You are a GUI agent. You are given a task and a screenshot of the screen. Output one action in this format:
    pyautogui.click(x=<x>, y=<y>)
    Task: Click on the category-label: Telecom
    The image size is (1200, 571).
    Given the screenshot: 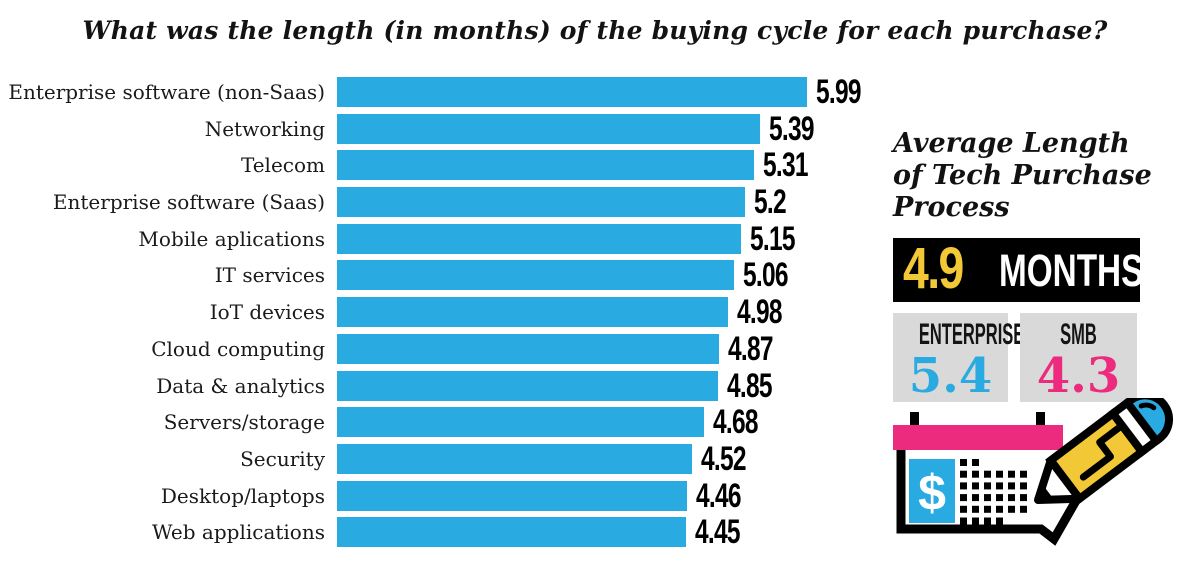 What is the action you would take?
    pyautogui.click(x=282, y=165)
    